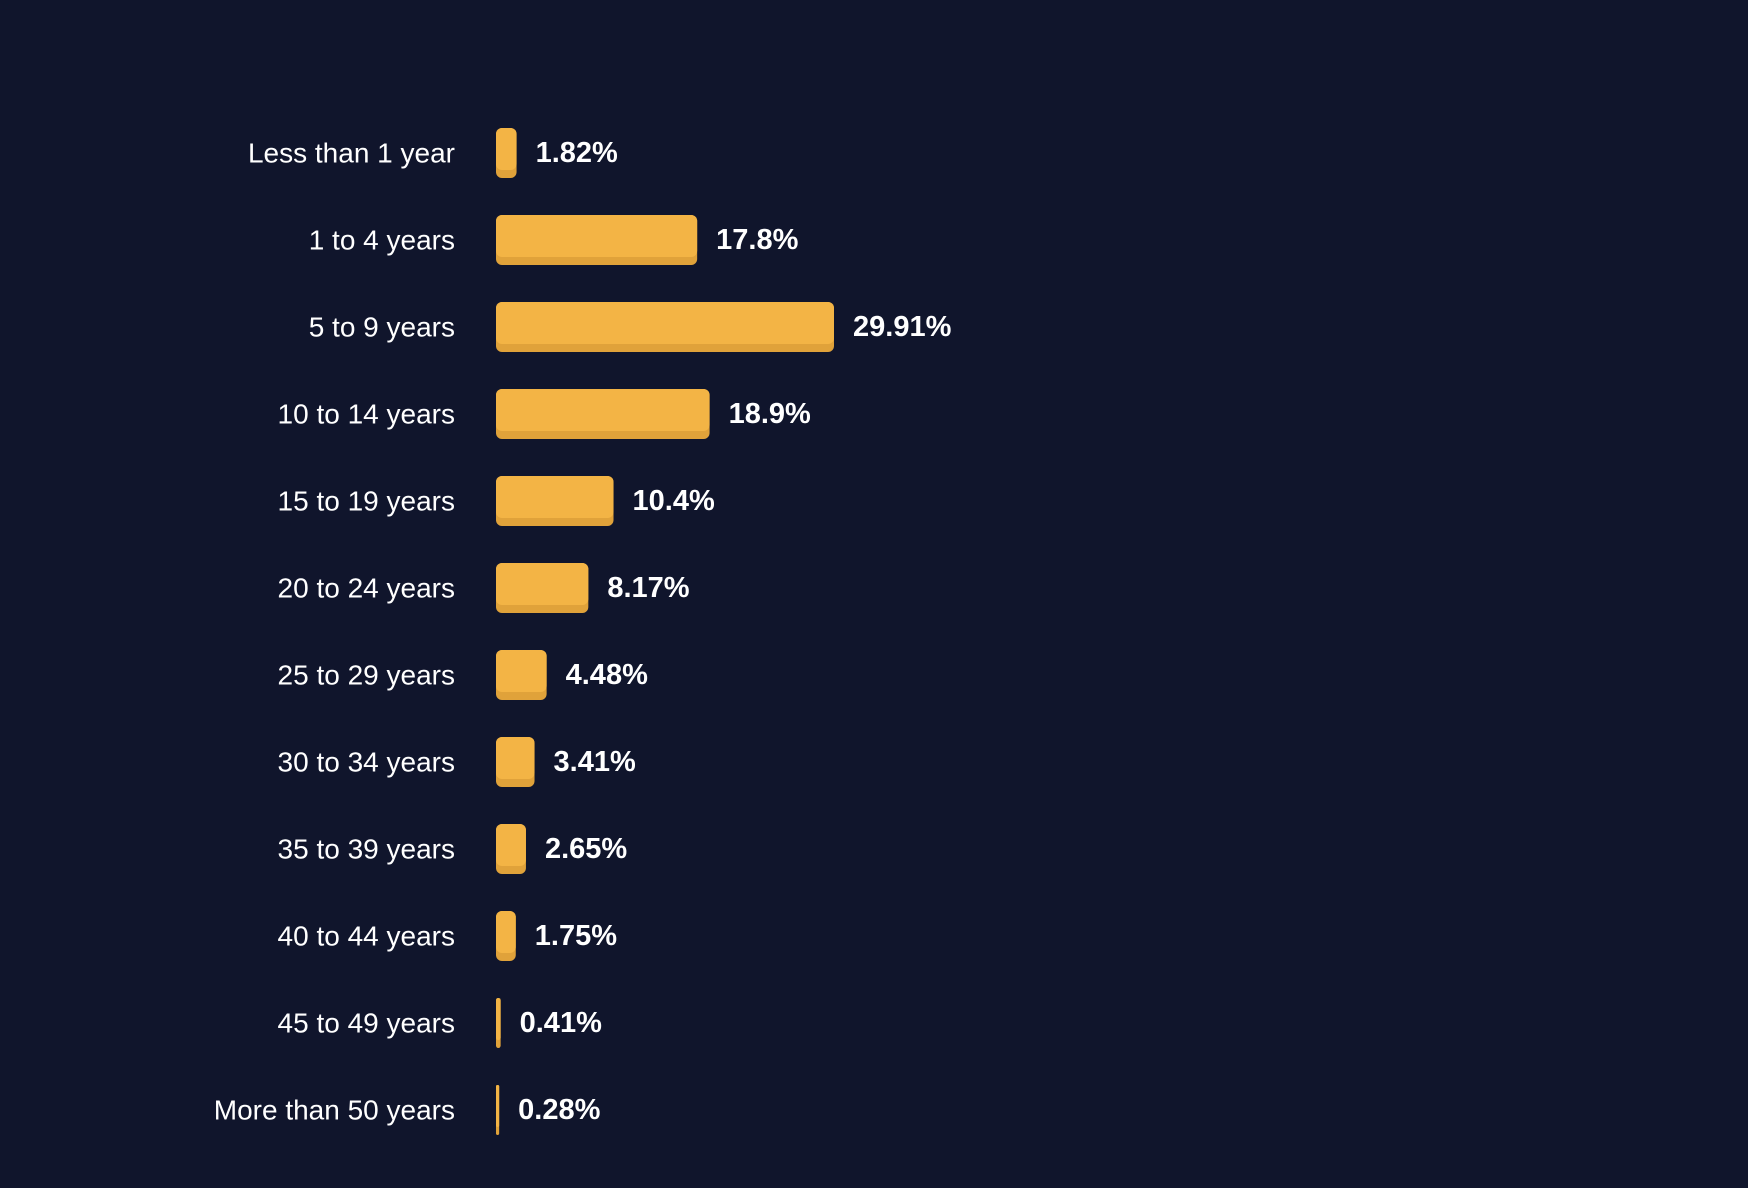  I want to click on value-label: 29.91%, so click(902, 327).